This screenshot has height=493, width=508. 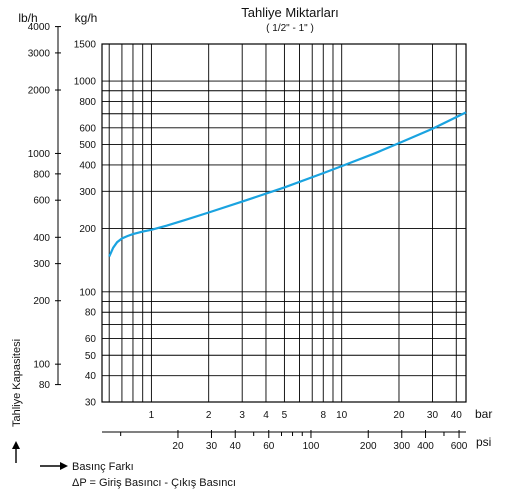 What do you see at coordinates (41, 301) in the screenshot?
I see `lbh-tick-label: 200` at bounding box center [41, 301].